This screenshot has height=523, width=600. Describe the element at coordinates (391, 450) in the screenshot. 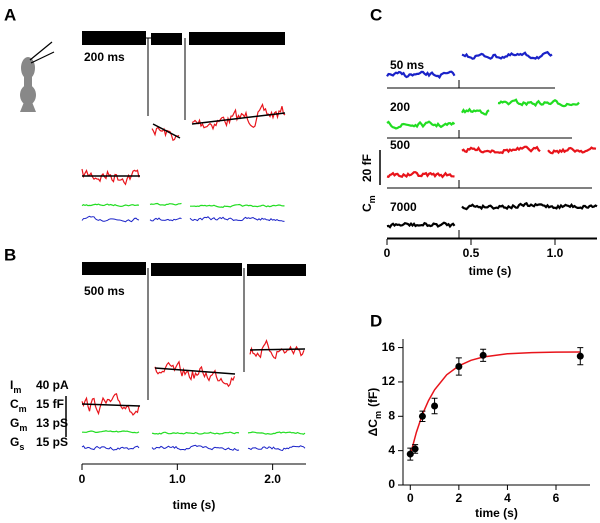

I see `y-tick-label: 4` at that location.